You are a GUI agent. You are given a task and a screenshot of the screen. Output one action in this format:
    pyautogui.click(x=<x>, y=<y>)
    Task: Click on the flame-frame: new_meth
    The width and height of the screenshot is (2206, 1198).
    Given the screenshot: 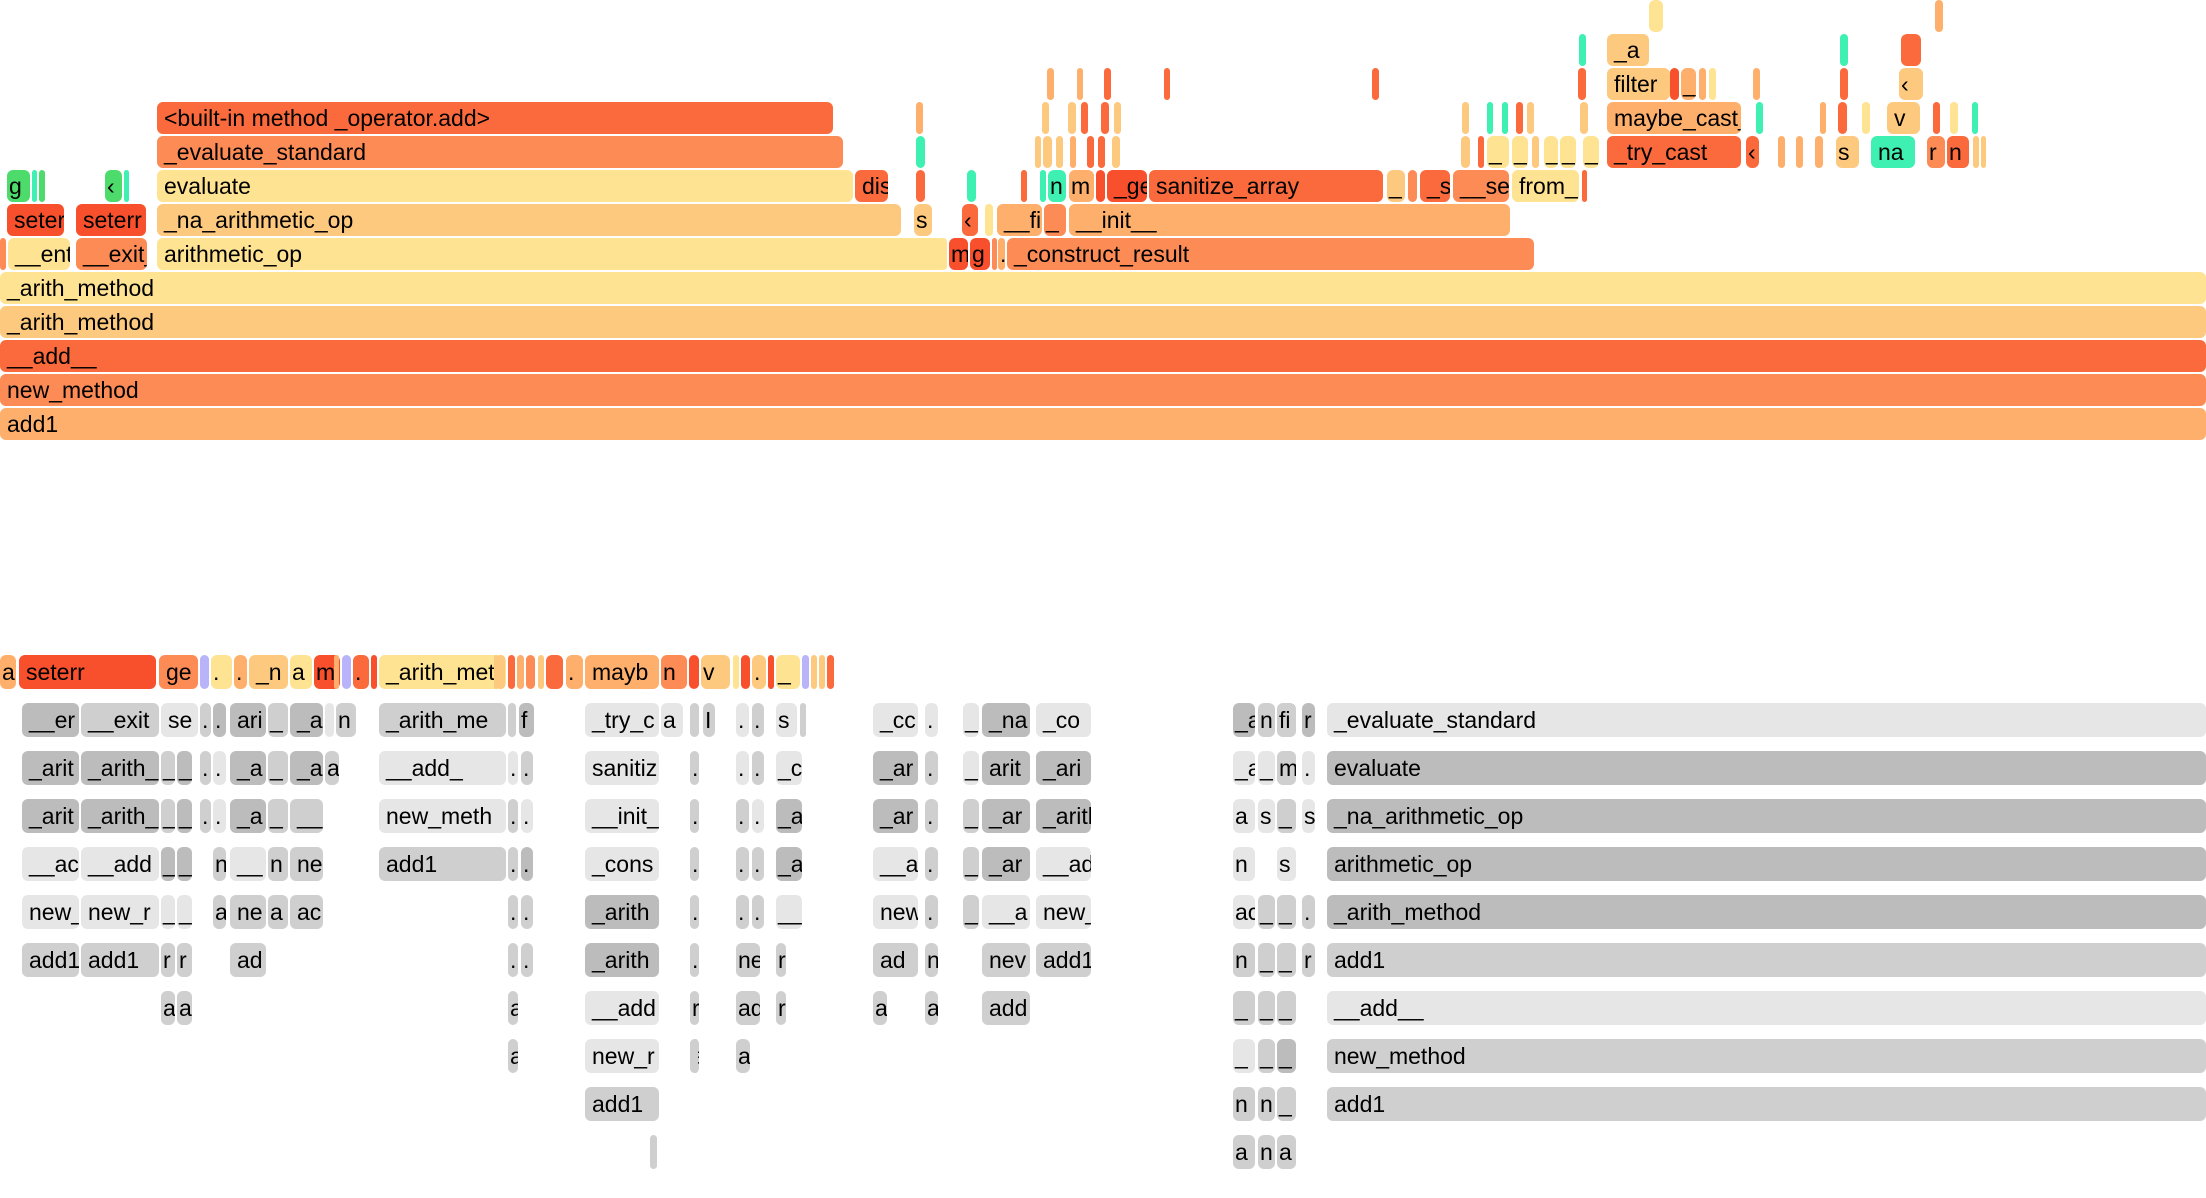 What is the action you would take?
    pyautogui.click(x=442, y=816)
    